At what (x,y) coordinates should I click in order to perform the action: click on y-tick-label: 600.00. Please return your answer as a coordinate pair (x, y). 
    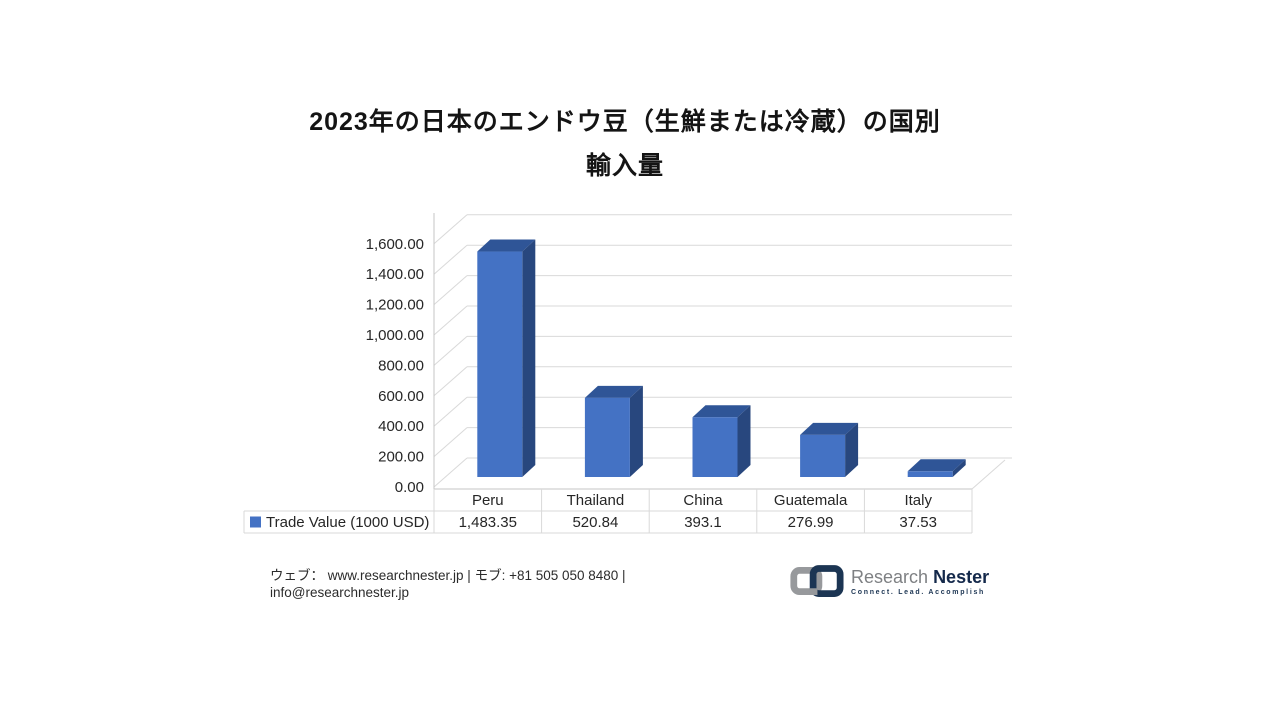
    Looking at the image, I should click on (401, 396).